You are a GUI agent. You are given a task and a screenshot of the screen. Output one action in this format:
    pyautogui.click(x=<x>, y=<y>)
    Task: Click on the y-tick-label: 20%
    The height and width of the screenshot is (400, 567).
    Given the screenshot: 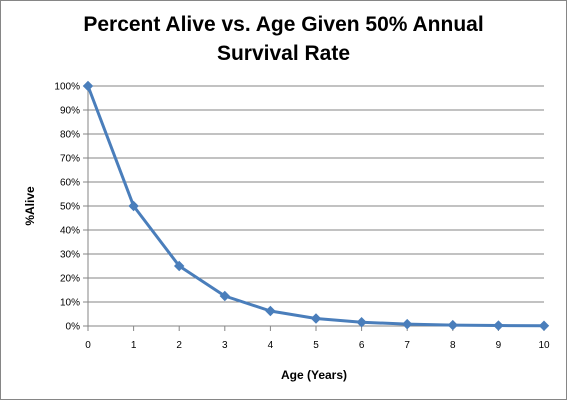 What is the action you would take?
    pyautogui.click(x=70, y=279)
    